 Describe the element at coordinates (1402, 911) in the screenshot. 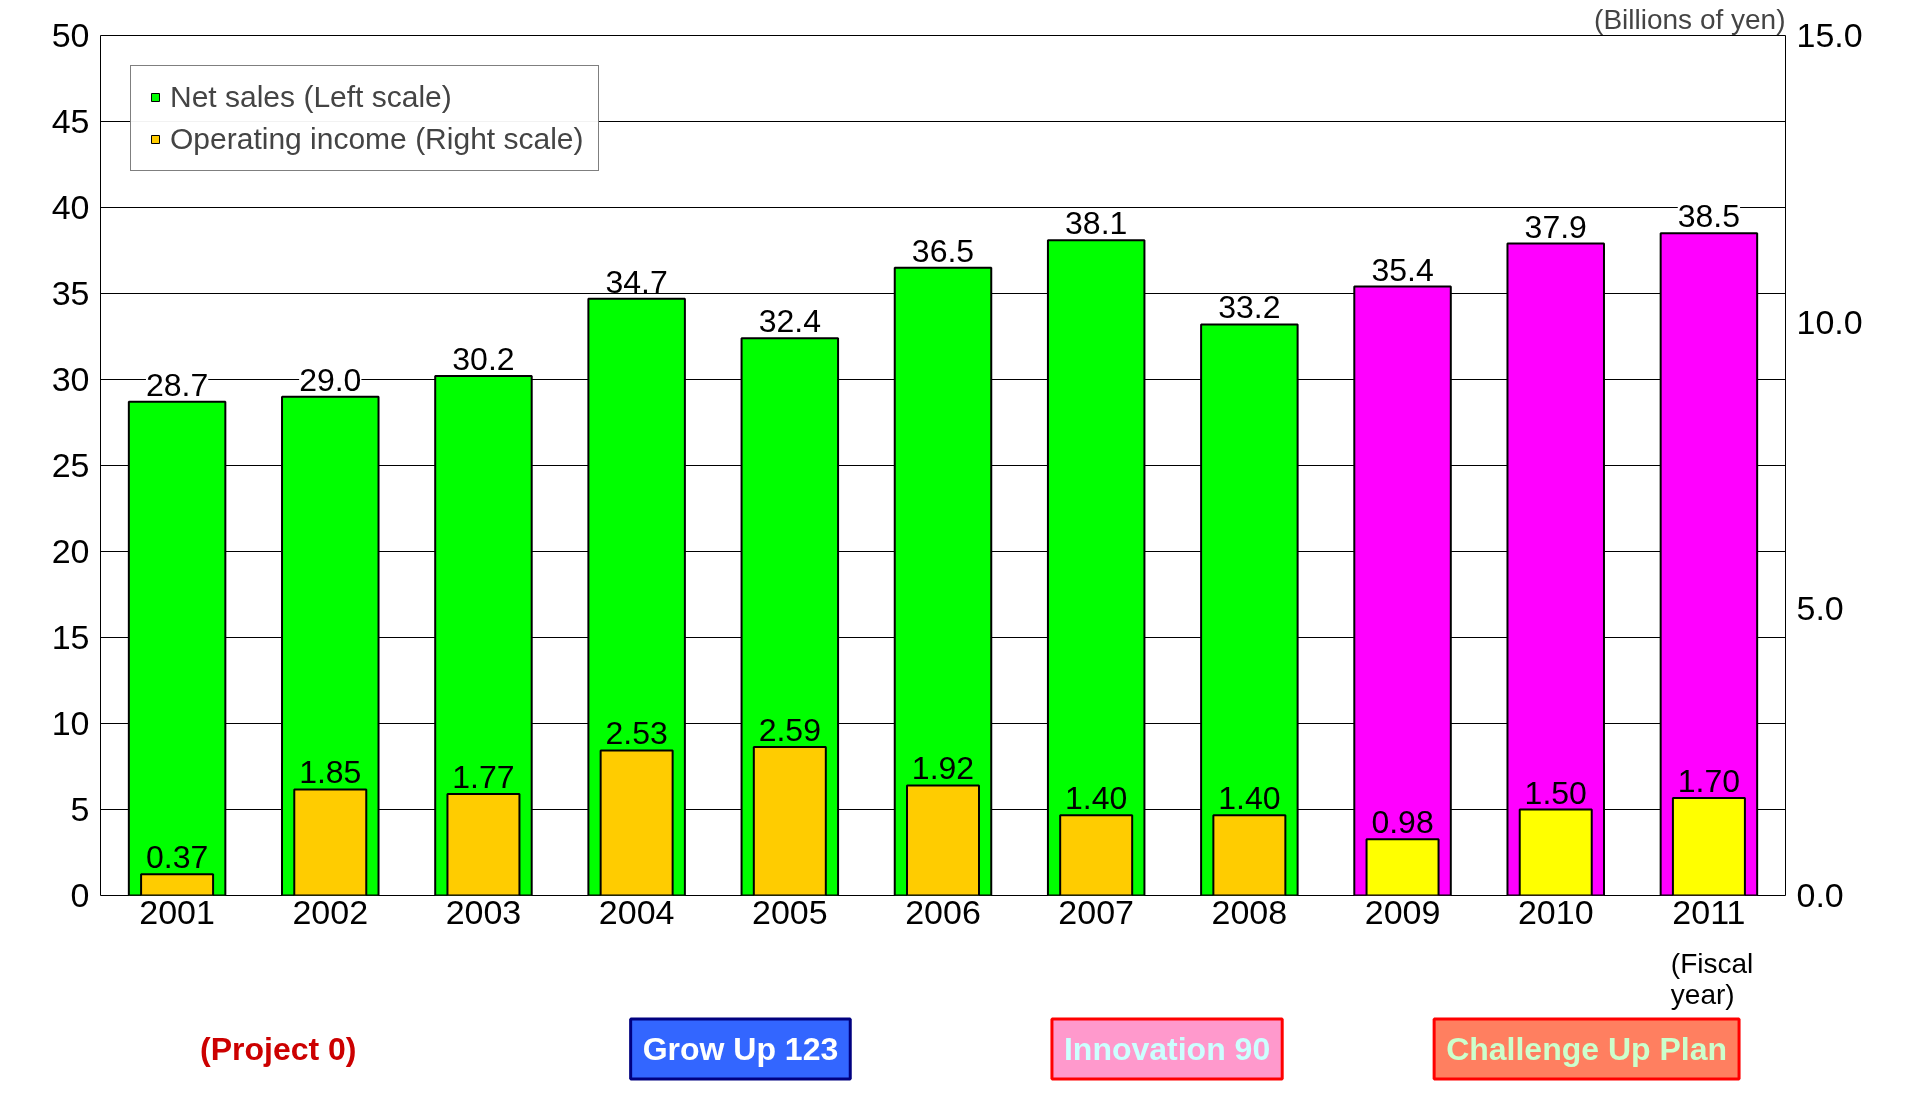

I see `x-tick-label: 2009` at that location.